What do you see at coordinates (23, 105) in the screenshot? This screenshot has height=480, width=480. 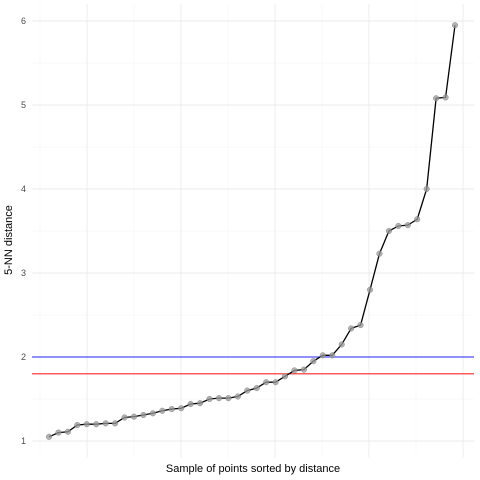 I see `y-tick-label: 5` at bounding box center [23, 105].